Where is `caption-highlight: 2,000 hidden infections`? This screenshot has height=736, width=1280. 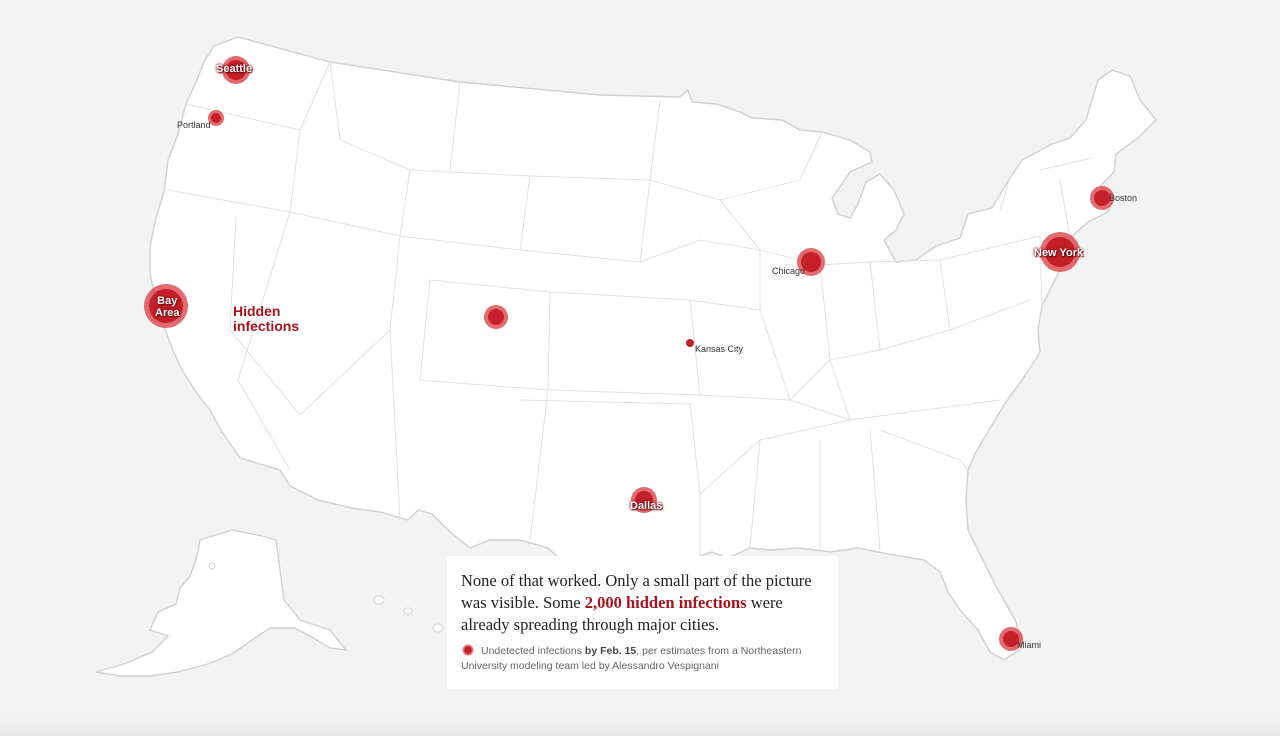
caption-highlight: 2,000 hidden infections is located at coordinates (665, 602).